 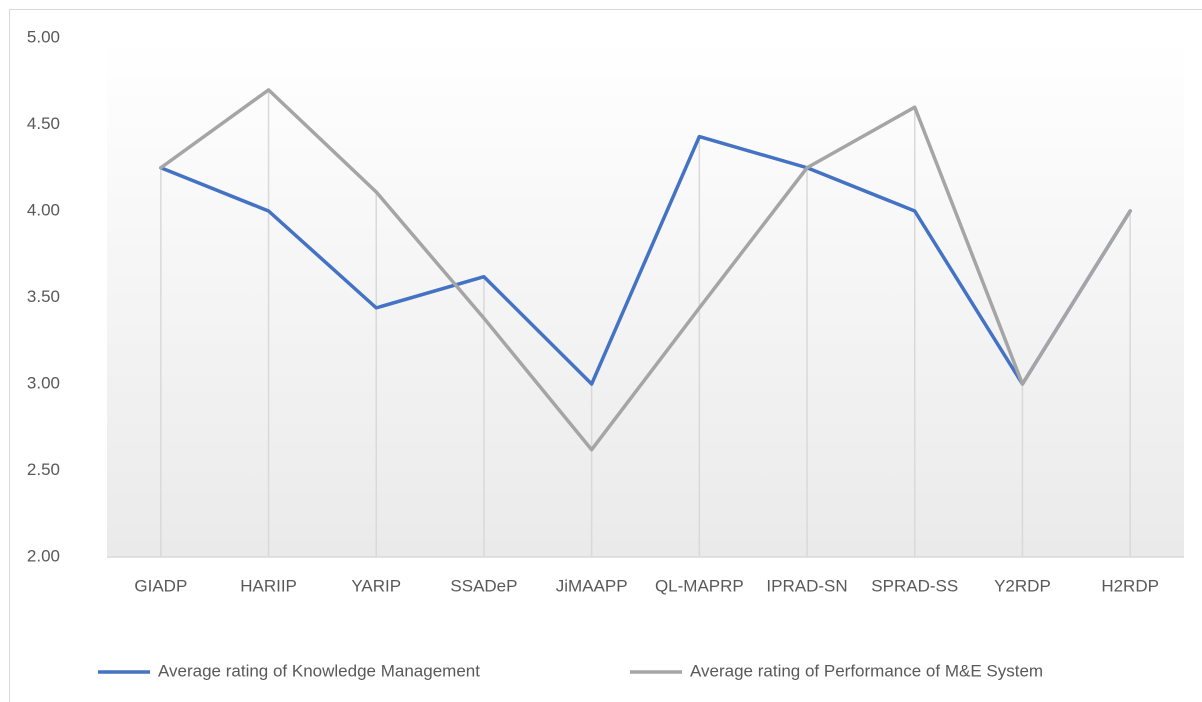 What do you see at coordinates (914, 585) in the screenshot?
I see `x-tick-label: SPRAD-SS` at bounding box center [914, 585].